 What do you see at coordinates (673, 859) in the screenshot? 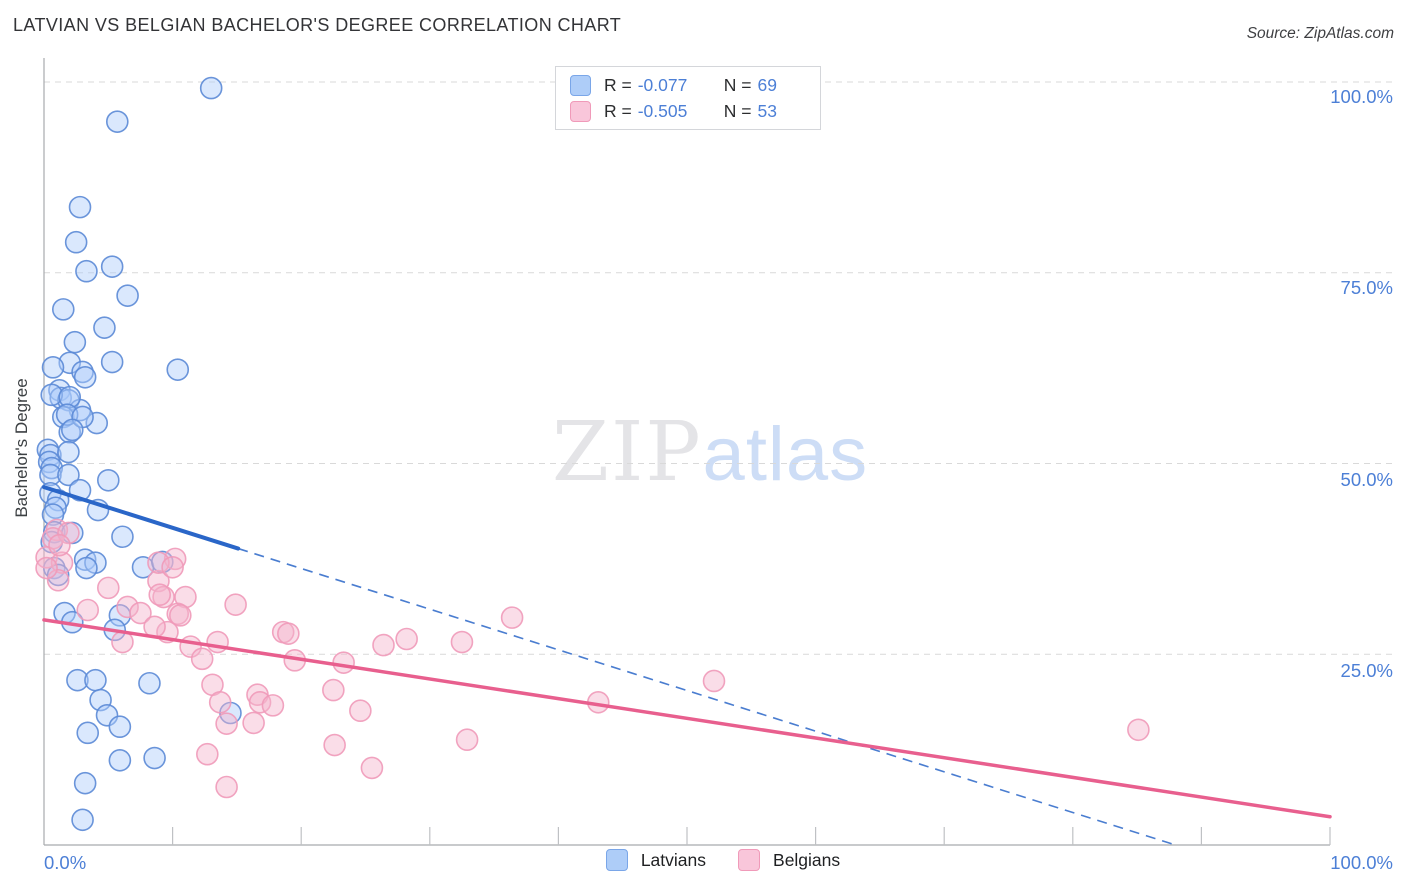
I see `legend-label-latvians: Latvians` at bounding box center [673, 859].